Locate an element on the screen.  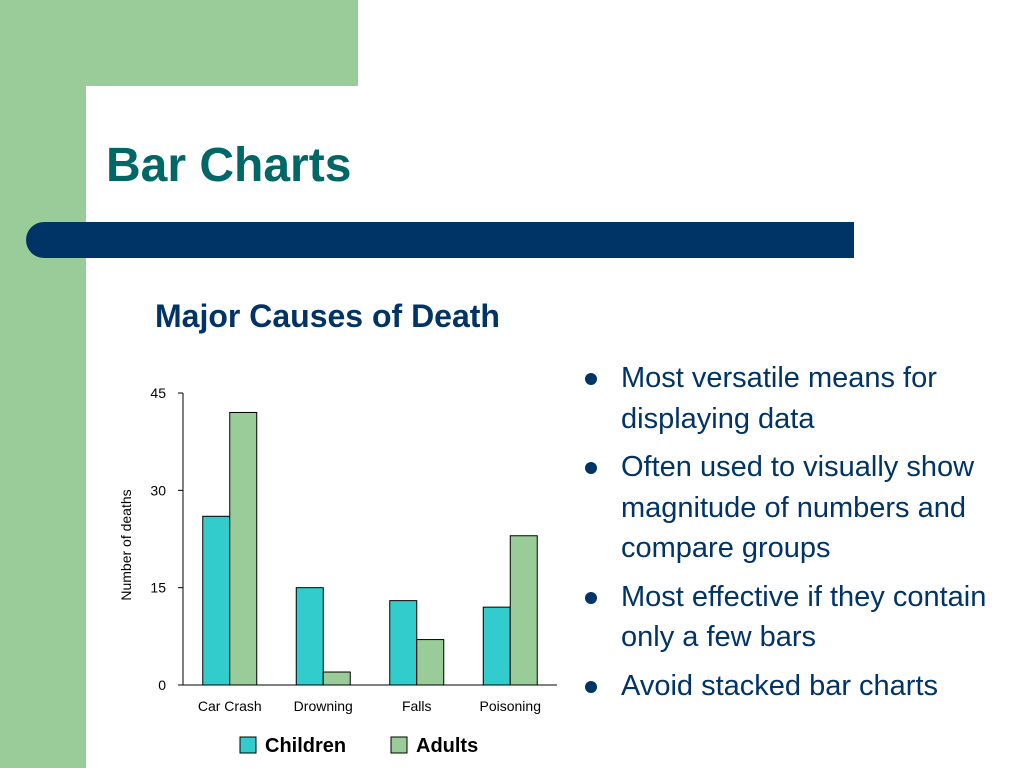
y-tick-label: 0 is located at coordinates (162, 685).